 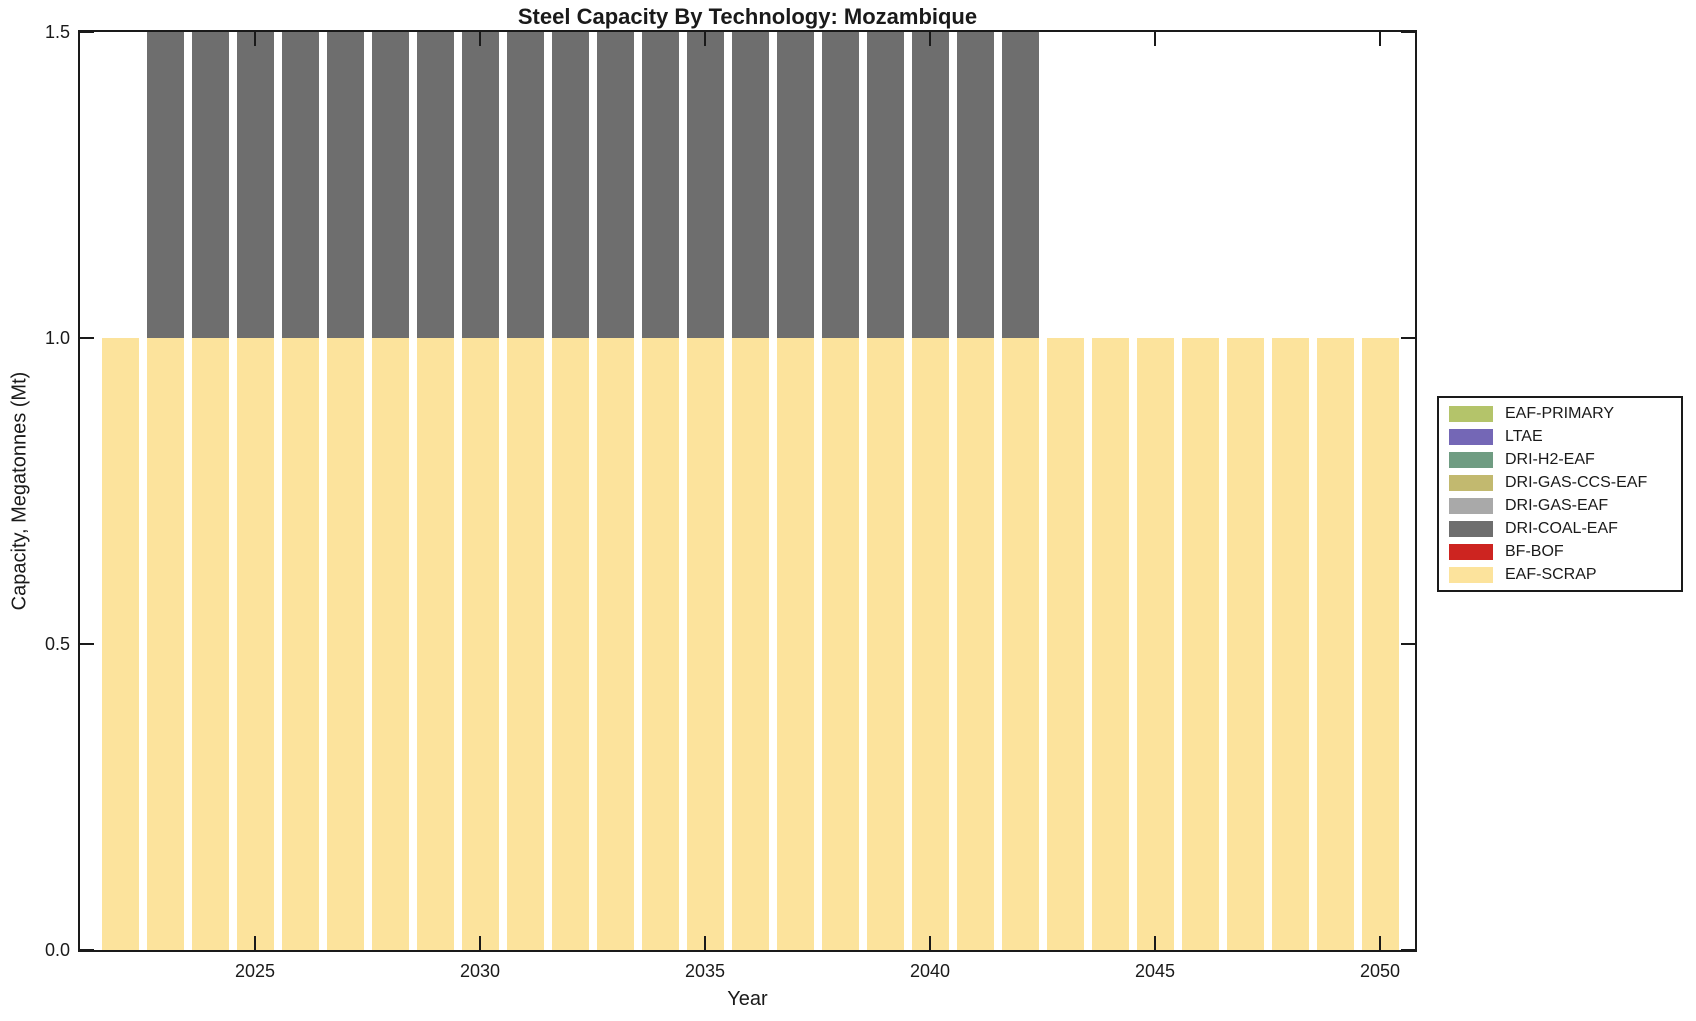 What do you see at coordinates (345, 644) in the screenshot?
I see `bar-2027-eaf-scrap` at bounding box center [345, 644].